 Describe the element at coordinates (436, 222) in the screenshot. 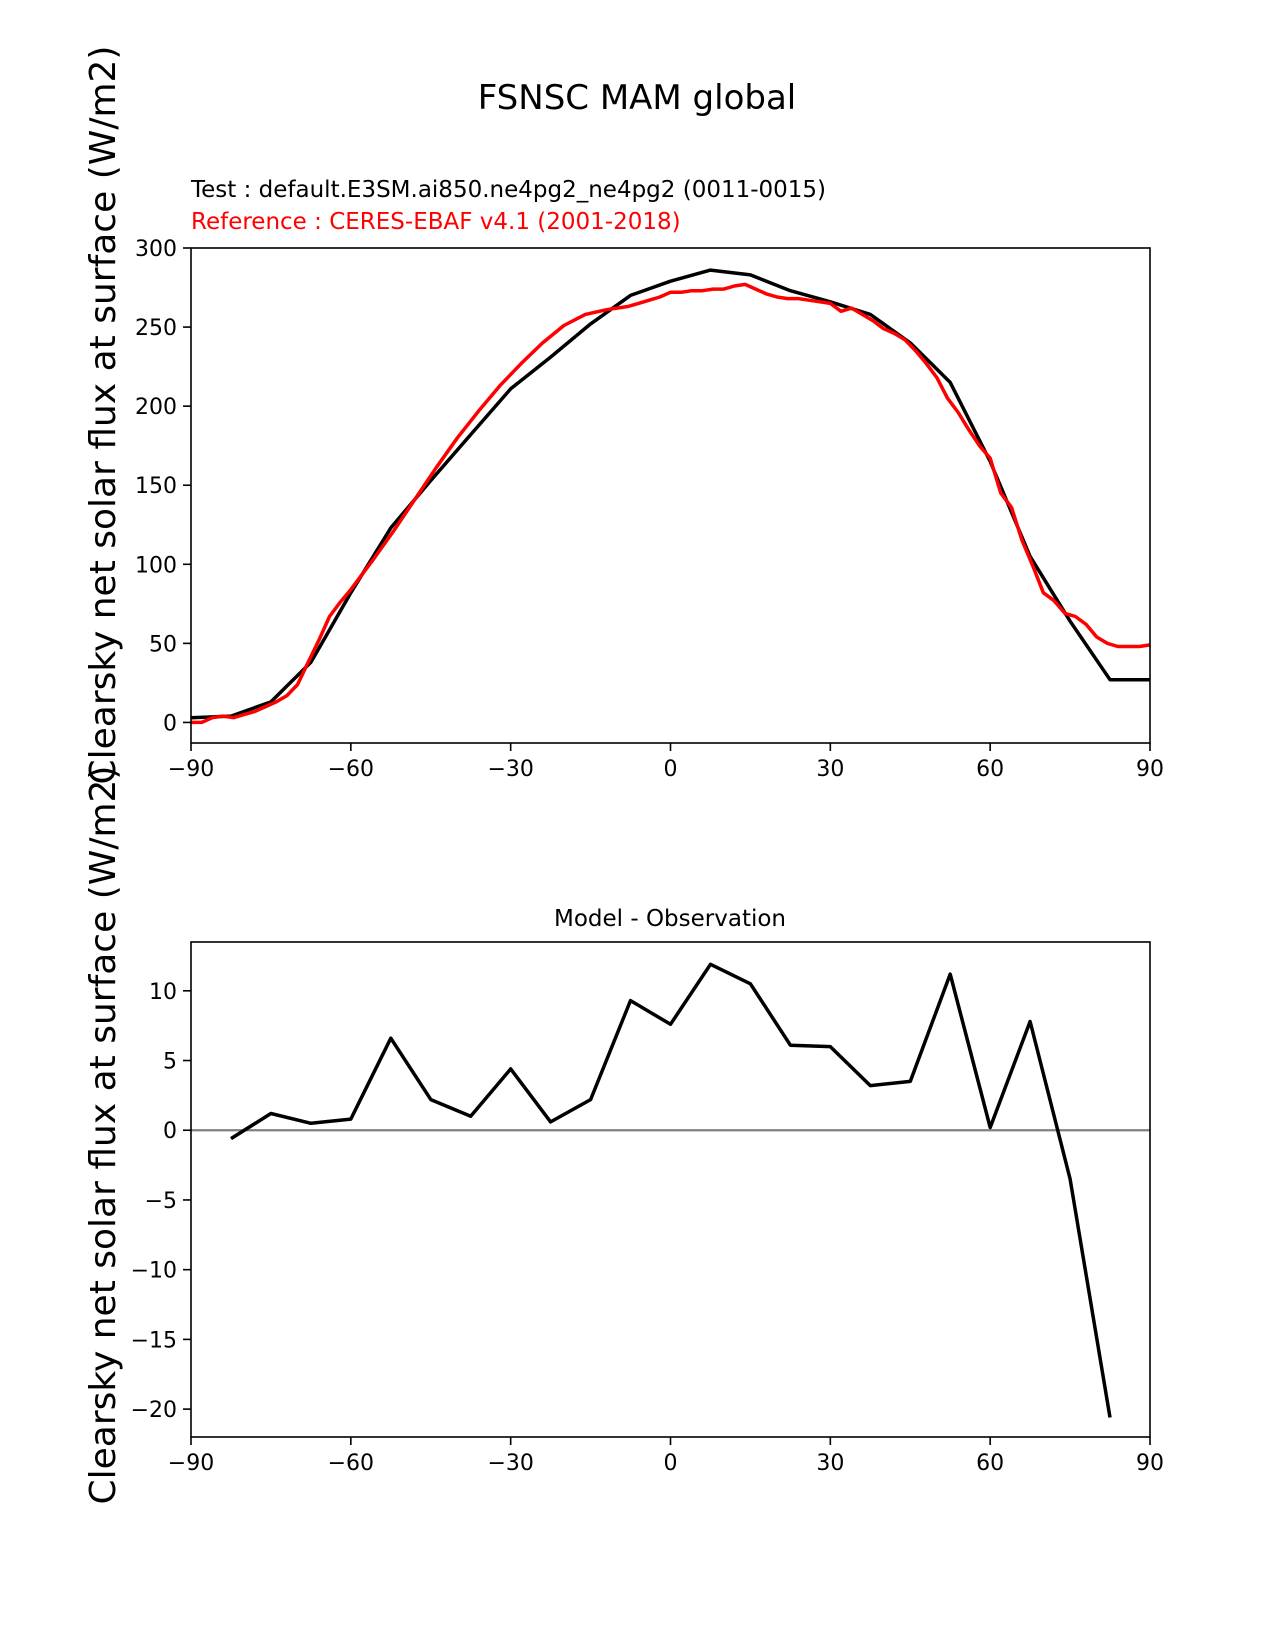

I see `reference-label: Reference : CERES-EBAF v4.1 (2001-2018)` at that location.